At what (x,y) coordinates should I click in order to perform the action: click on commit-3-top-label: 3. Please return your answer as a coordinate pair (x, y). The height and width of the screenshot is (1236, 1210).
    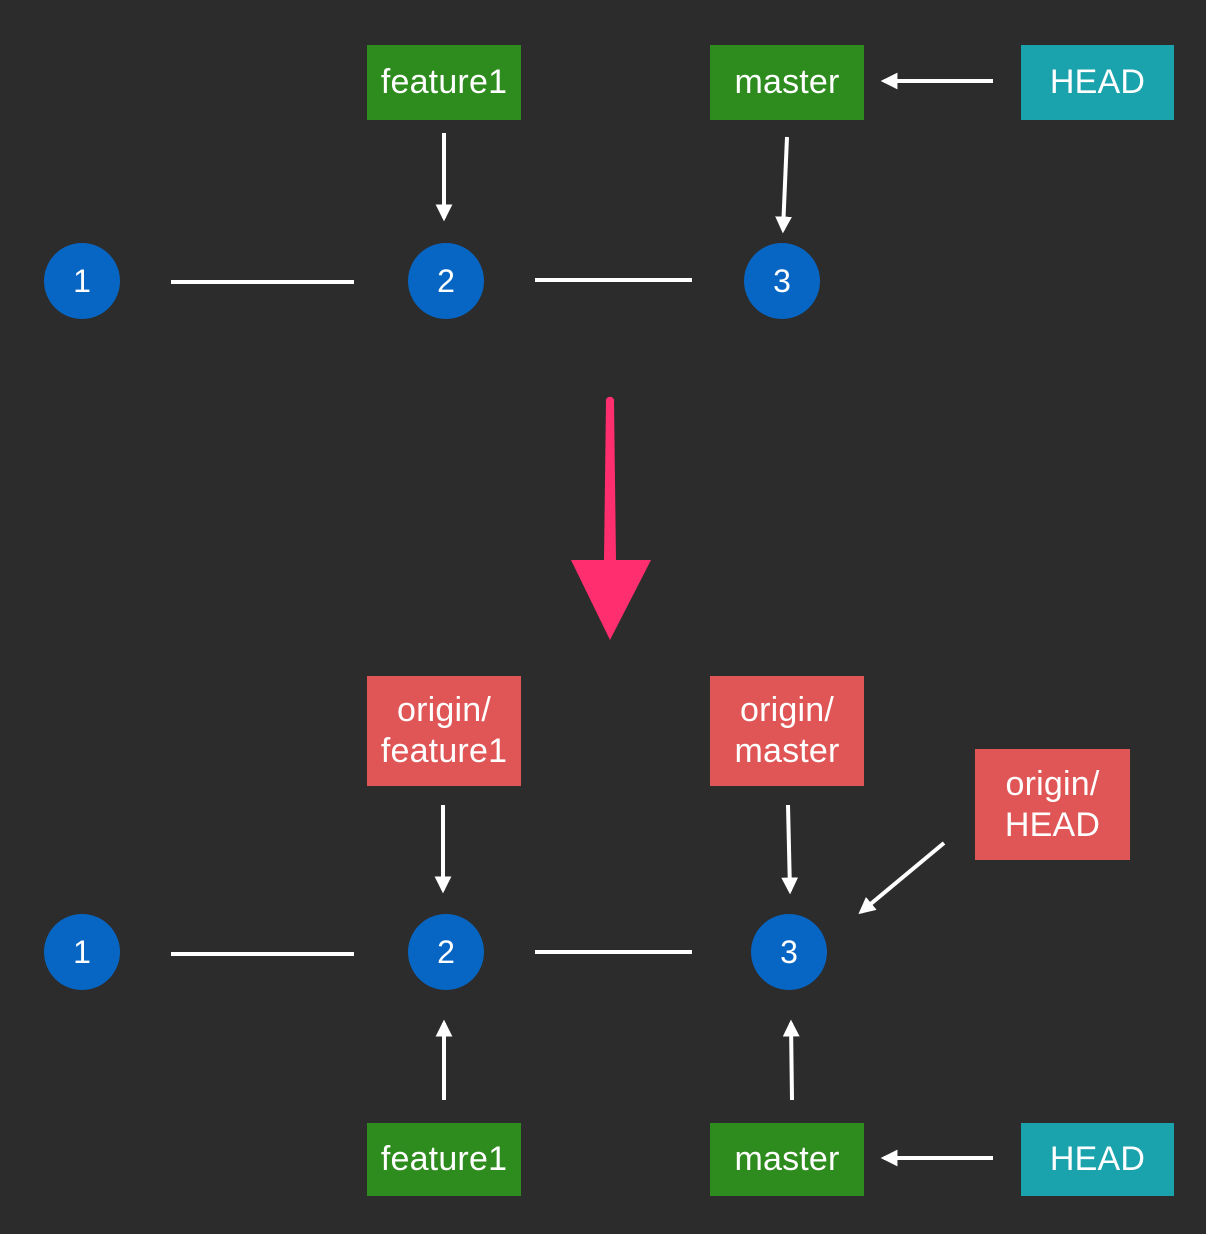
    Looking at the image, I should click on (782, 280).